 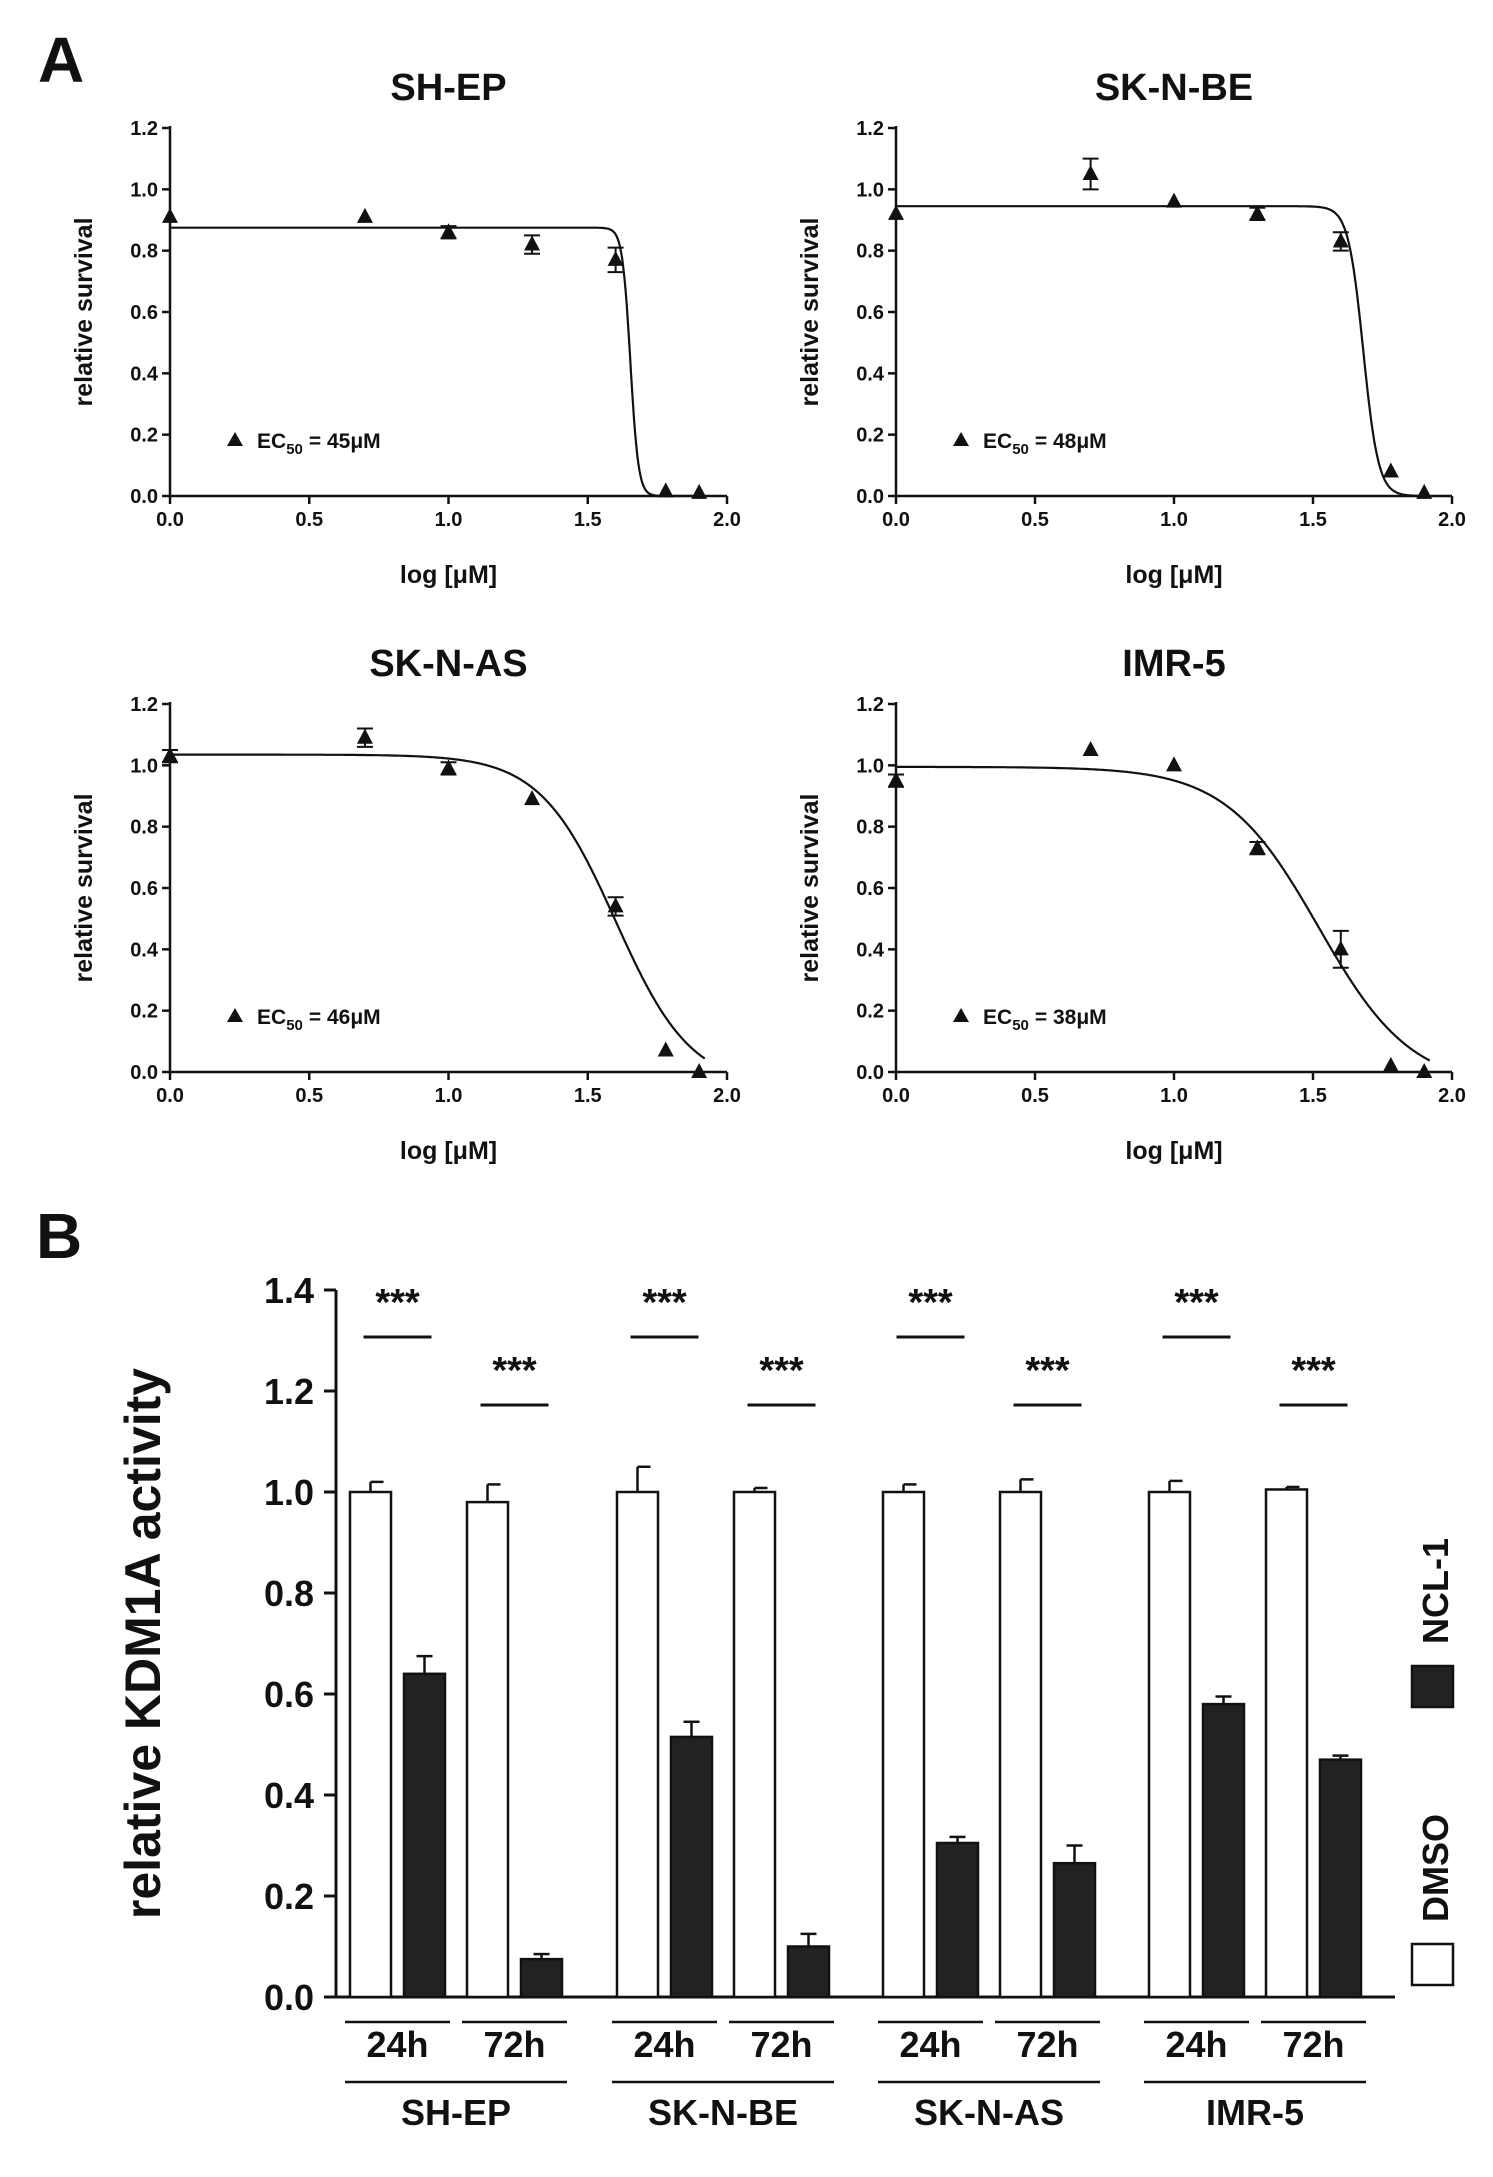 I want to click on ec50-label: EC50 = 48μM, so click(x=1045, y=444).